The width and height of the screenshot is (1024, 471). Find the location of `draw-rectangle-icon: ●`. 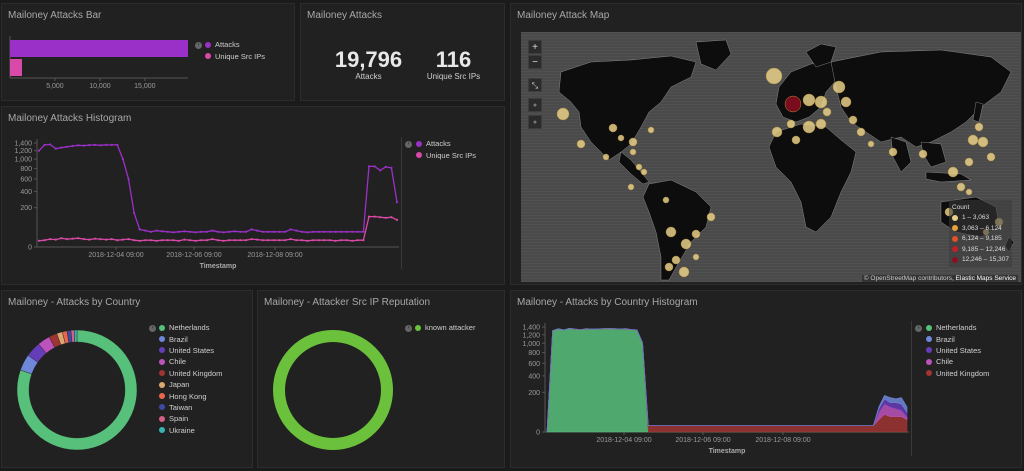

draw-rectangle-icon: ● is located at coordinates (535, 122).